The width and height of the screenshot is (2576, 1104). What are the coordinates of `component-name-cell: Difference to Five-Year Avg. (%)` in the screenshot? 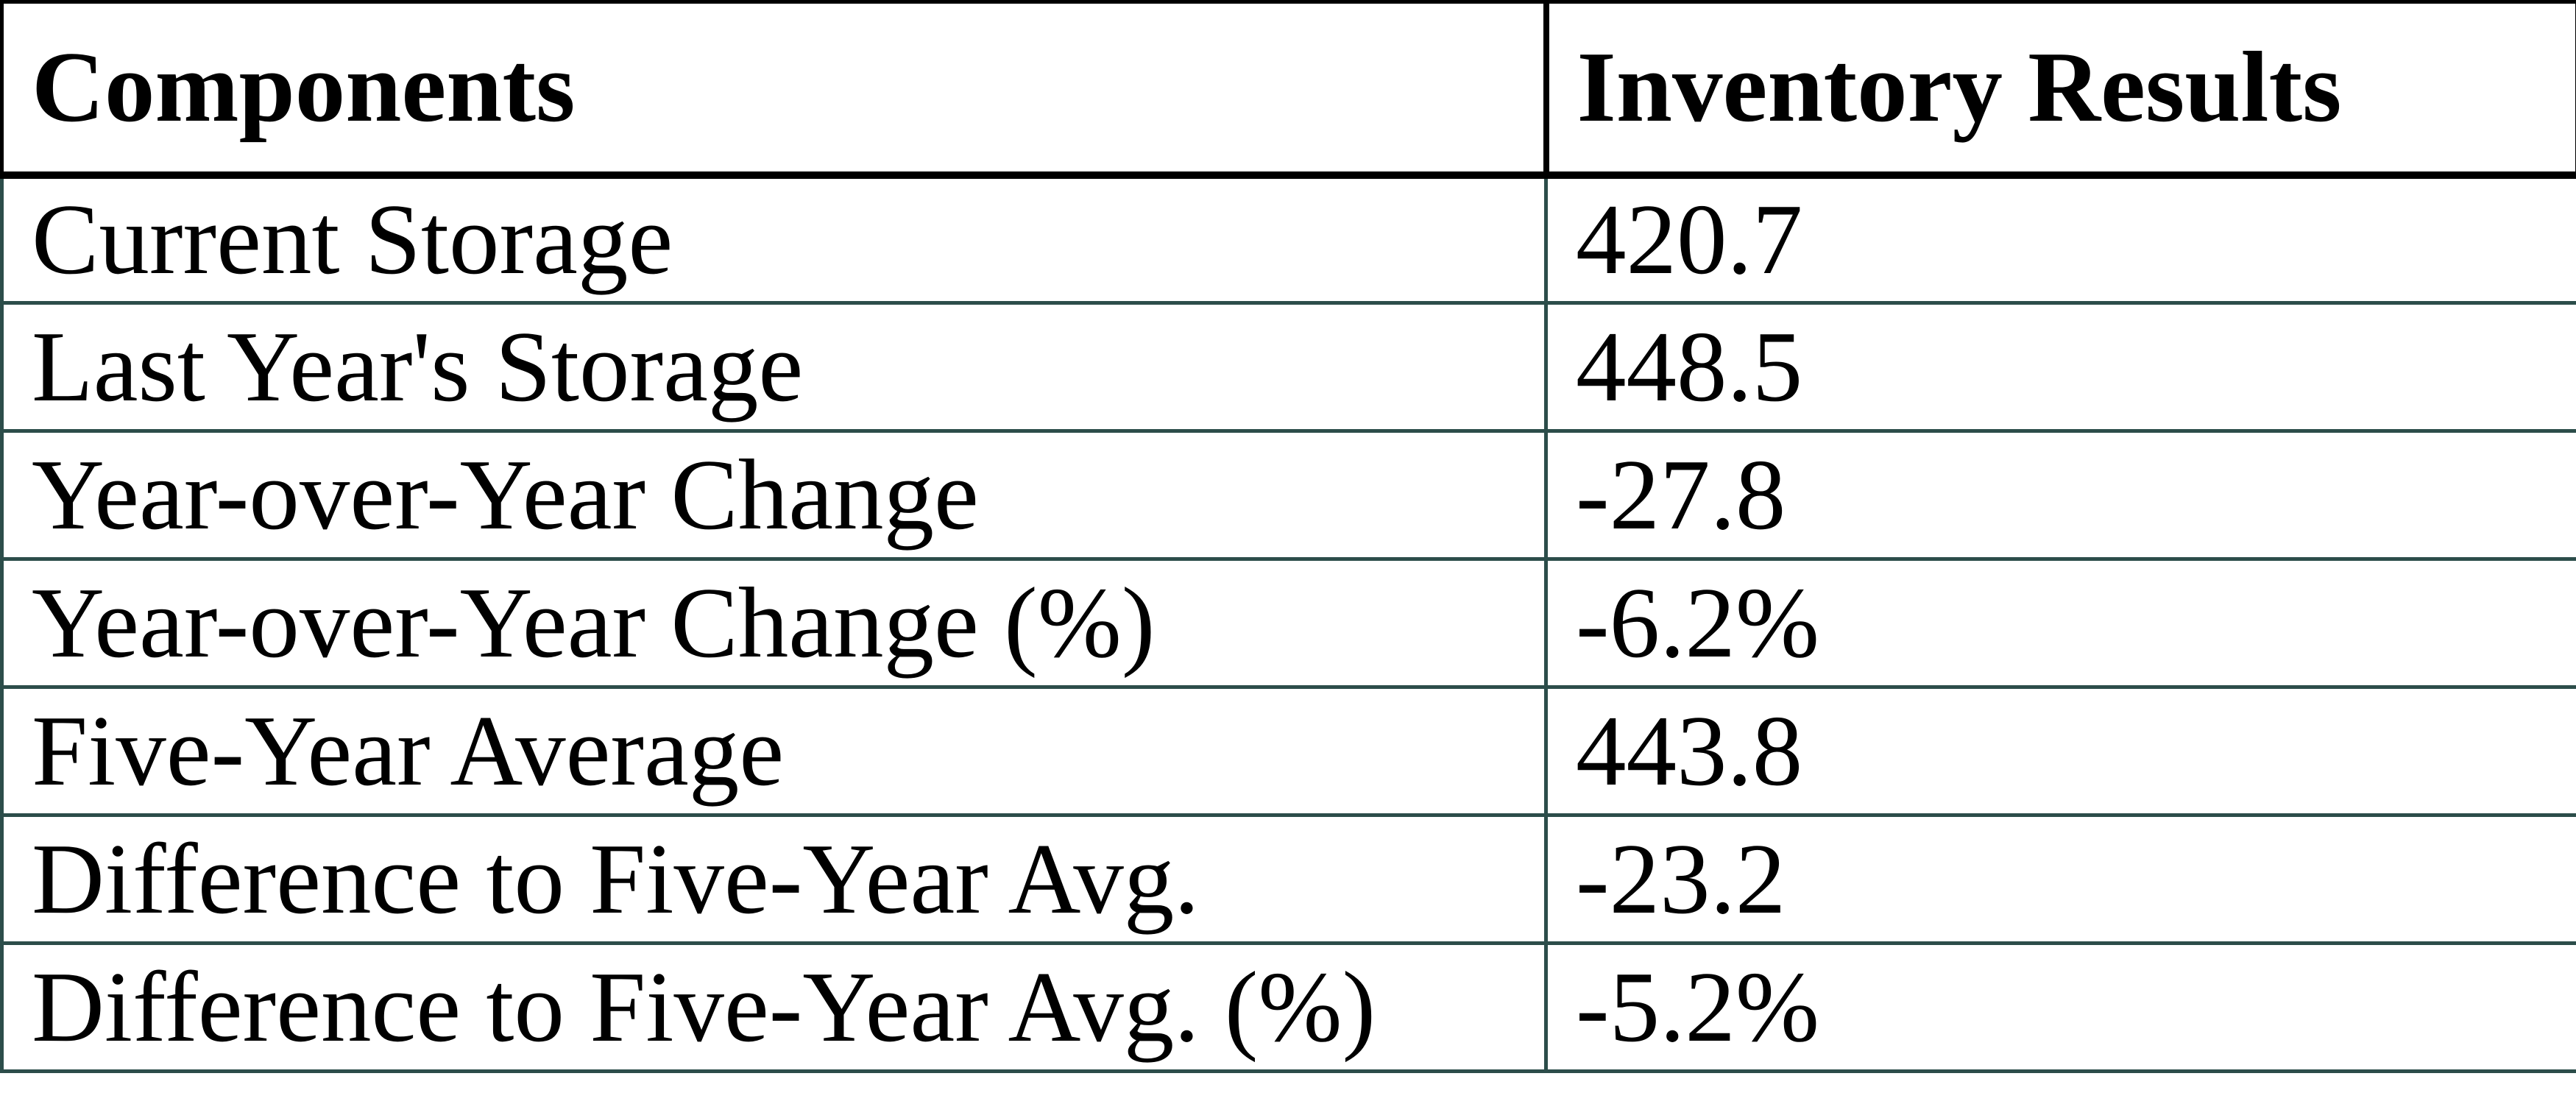 It's located at (774, 1007).